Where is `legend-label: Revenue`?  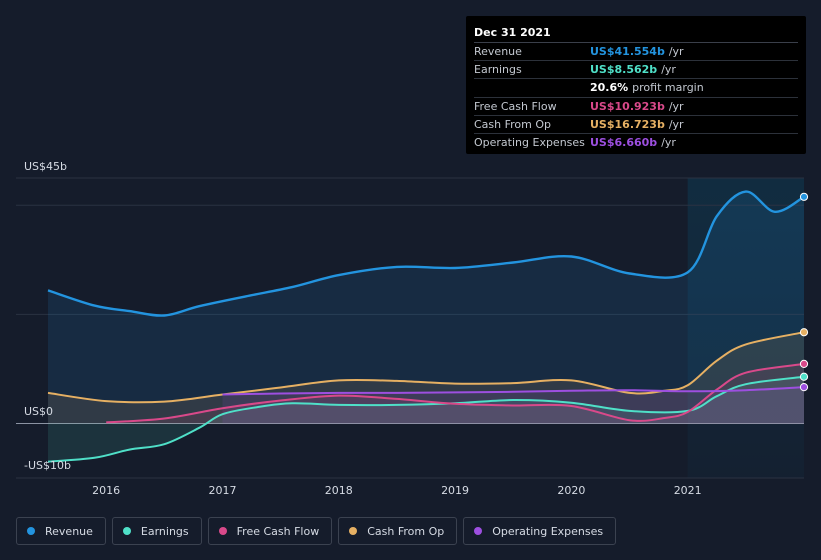
legend-label: Revenue is located at coordinates (69, 531).